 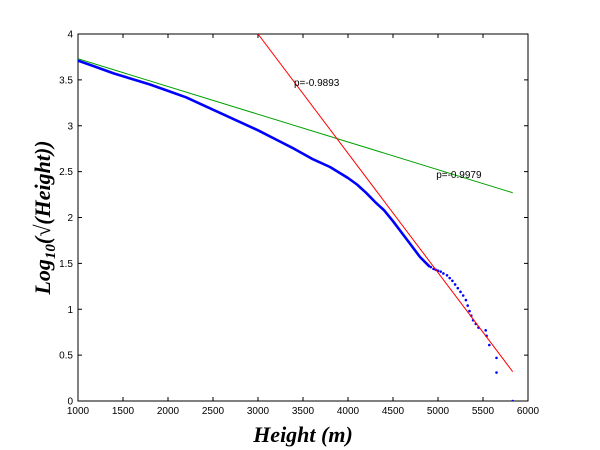 I want to click on y-tick-label: 2.5, so click(x=66, y=172).